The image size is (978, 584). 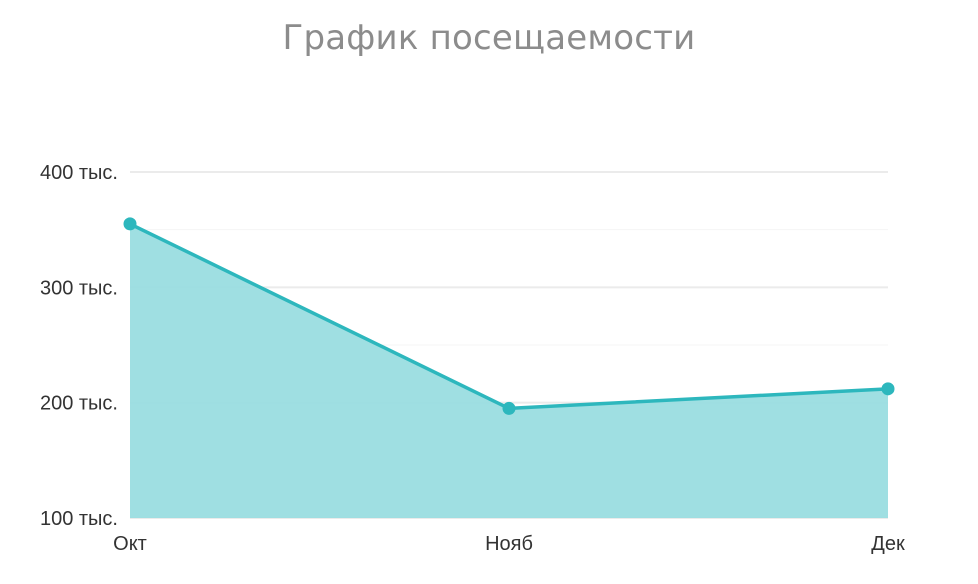 What do you see at coordinates (130, 544) in the screenshot?
I see `x-tick-label-1: Окт` at bounding box center [130, 544].